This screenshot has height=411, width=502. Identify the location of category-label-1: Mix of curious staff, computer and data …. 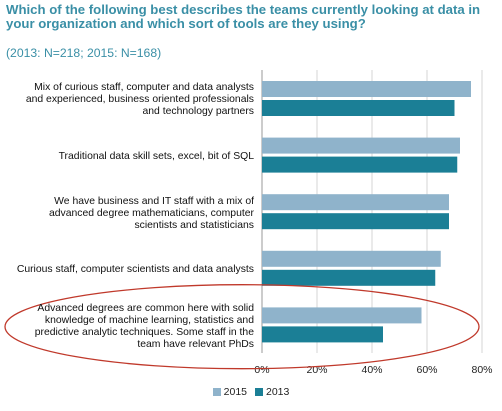
(139, 100).